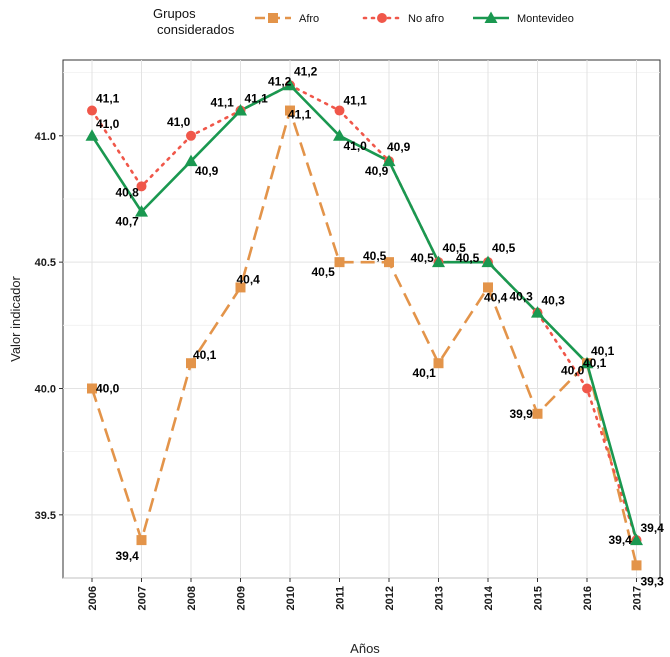  I want to click on y-axis-title: Valor indicador, so click(15, 318).